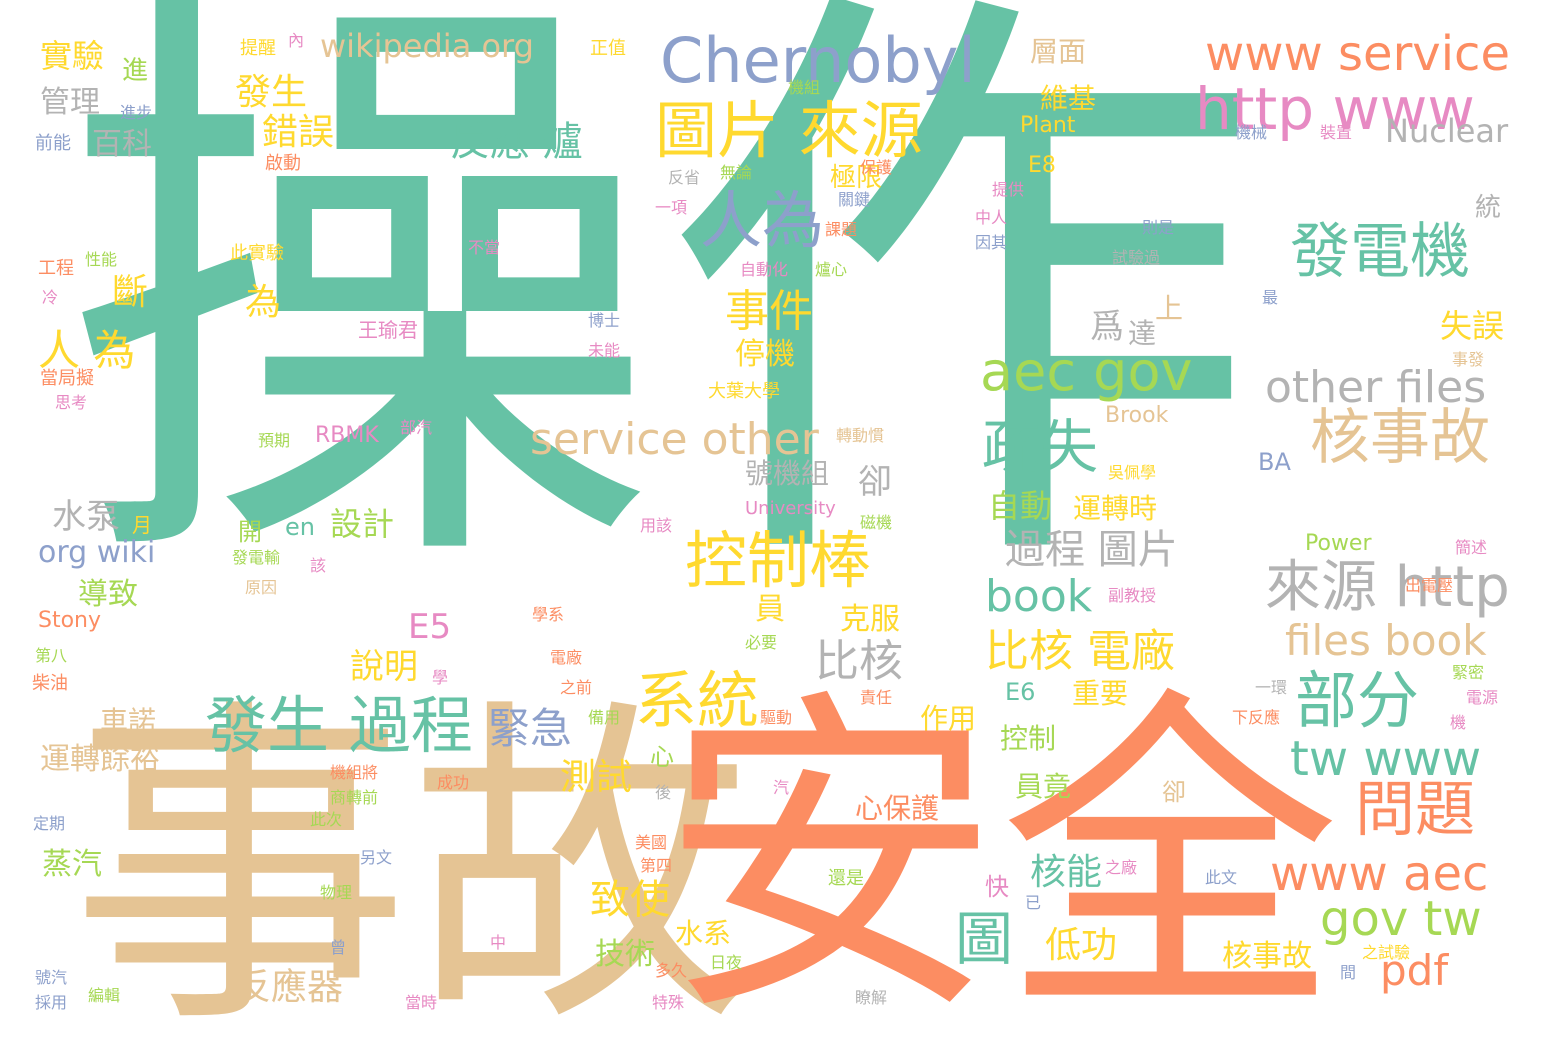 The width and height of the screenshot is (1548, 1052). I want to click on word: 反應器, so click(289, 987).